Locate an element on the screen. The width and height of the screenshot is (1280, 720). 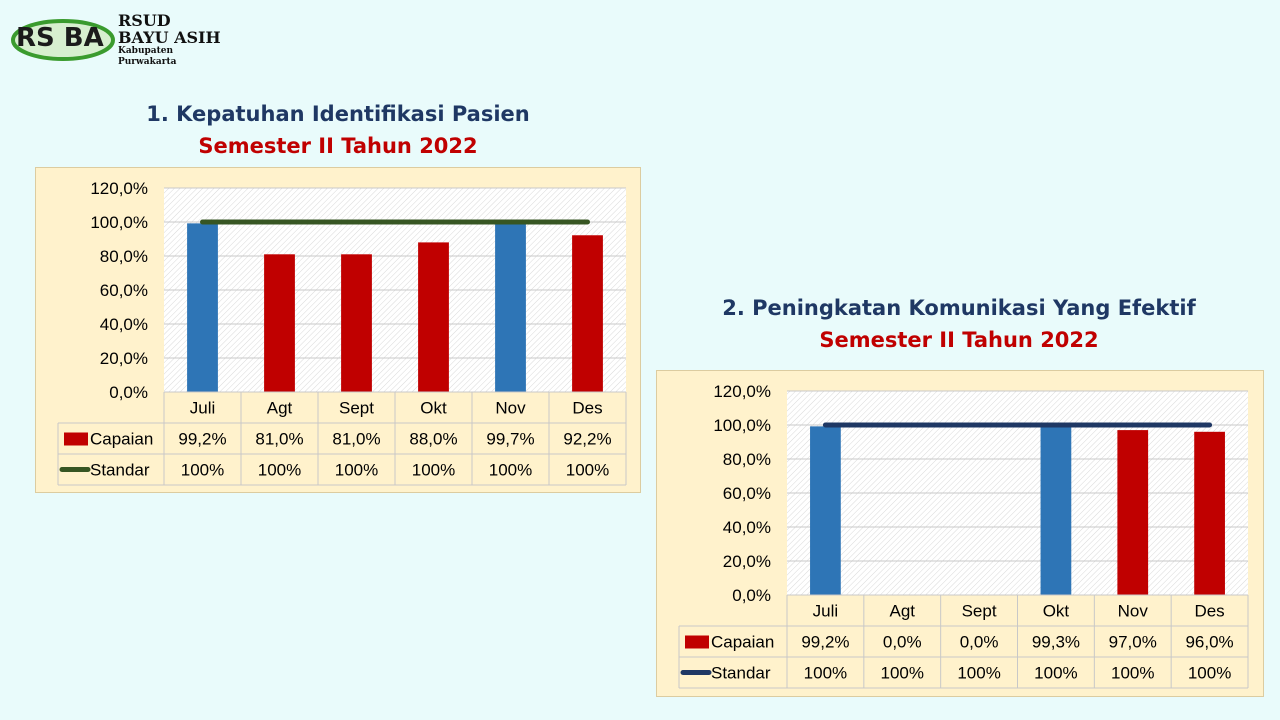
capaian-value-label: 92,2% is located at coordinates (587, 439).